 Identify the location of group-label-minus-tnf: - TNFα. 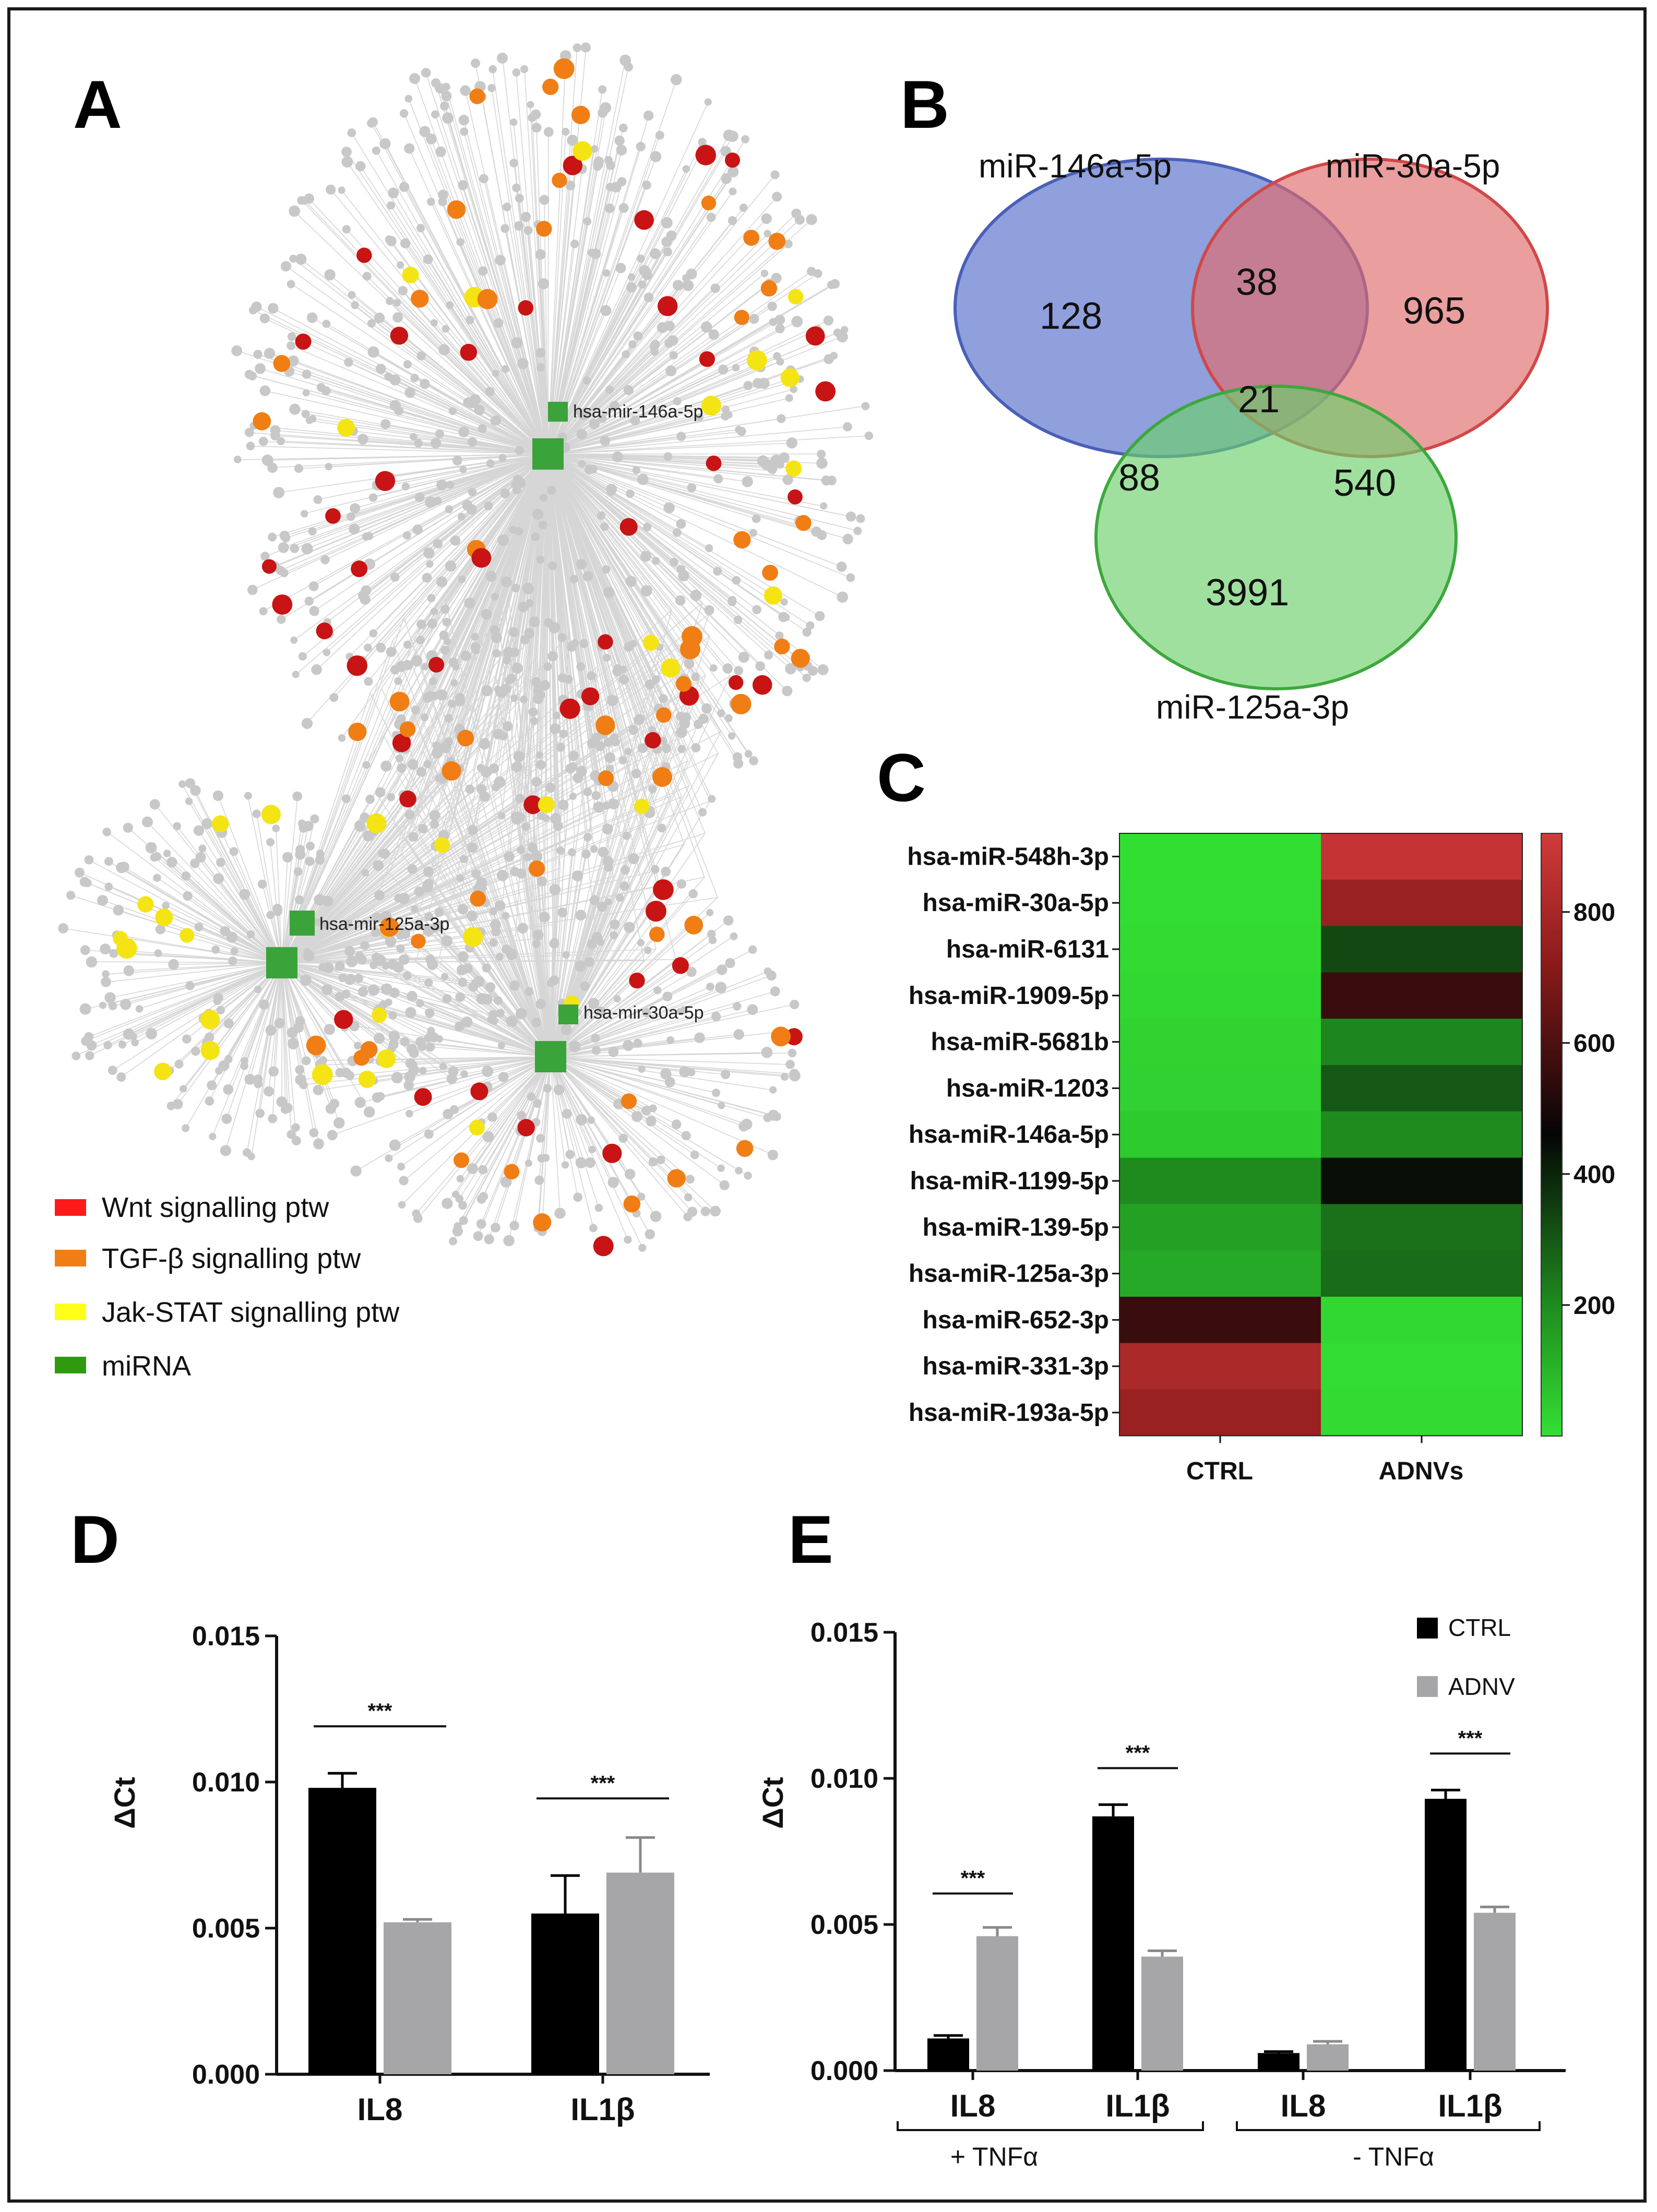
(1393, 2157).